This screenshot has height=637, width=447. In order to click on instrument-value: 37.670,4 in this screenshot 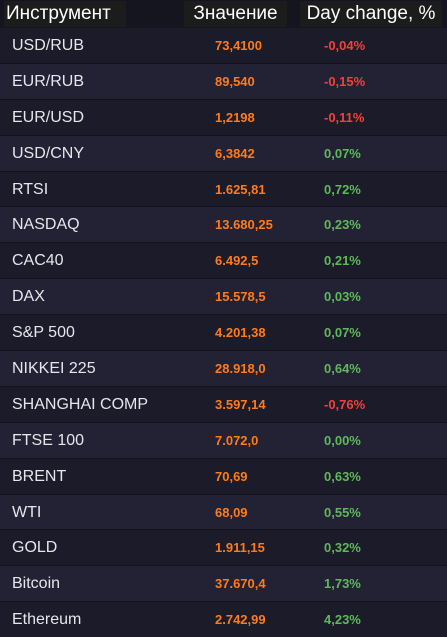, I will do `click(240, 584)`.